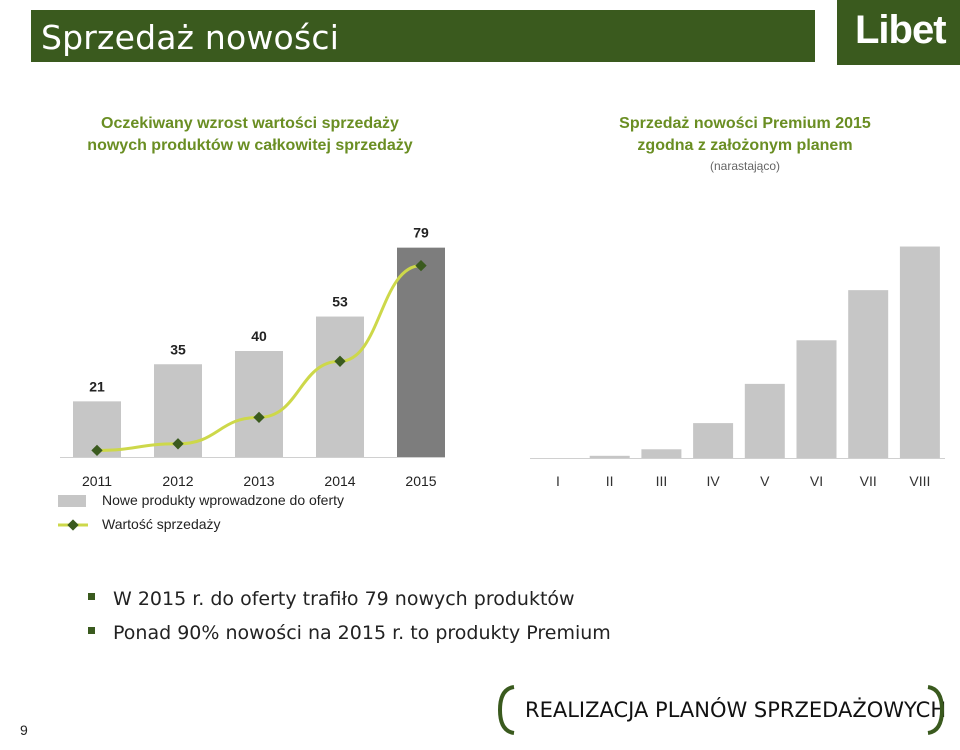  What do you see at coordinates (97, 429) in the screenshot?
I see `bar-2011` at bounding box center [97, 429].